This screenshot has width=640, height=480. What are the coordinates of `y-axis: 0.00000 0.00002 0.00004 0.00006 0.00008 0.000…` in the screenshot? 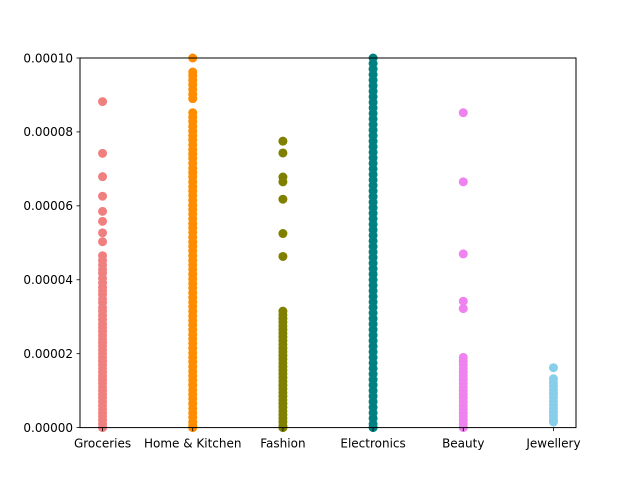 It's located at (51, 243).